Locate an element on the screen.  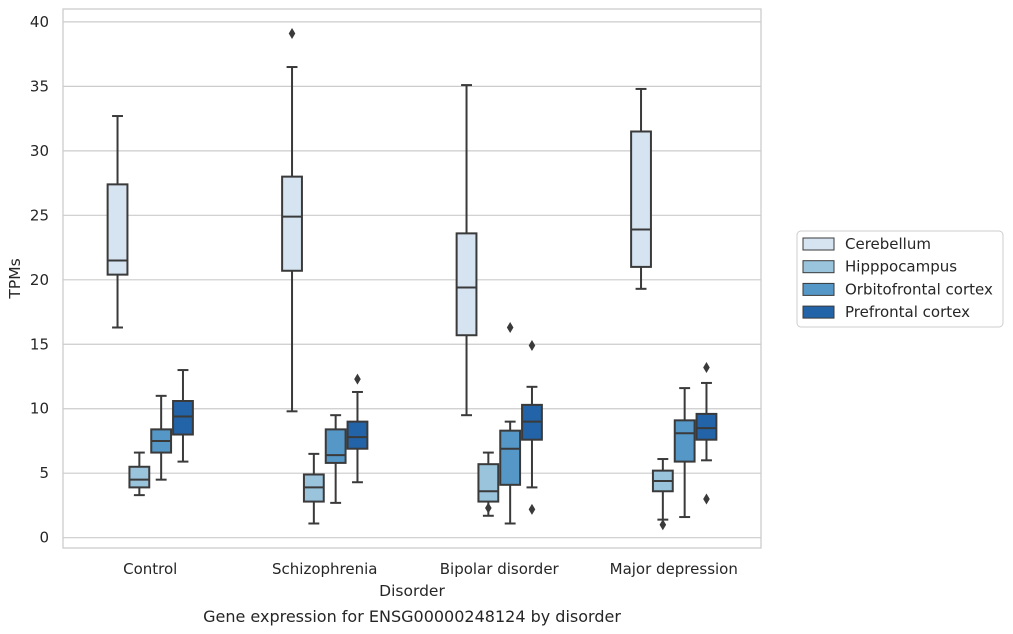
y-tick-label: 20 is located at coordinates (39, 280).